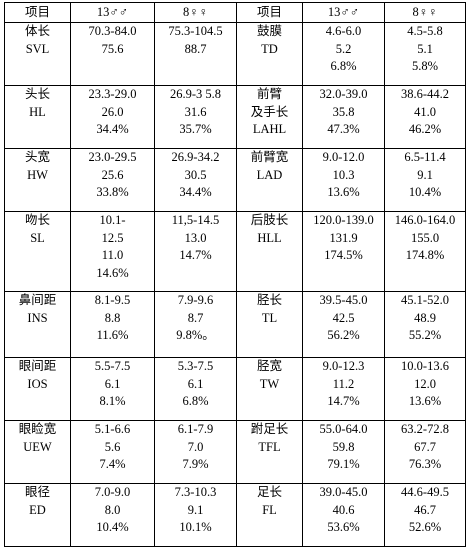 This screenshot has height=552, width=469. What do you see at coordinates (425, 54) in the screenshot?
I see `female-value-cell: 4.5-5.8 5.1 5.8%` at bounding box center [425, 54].